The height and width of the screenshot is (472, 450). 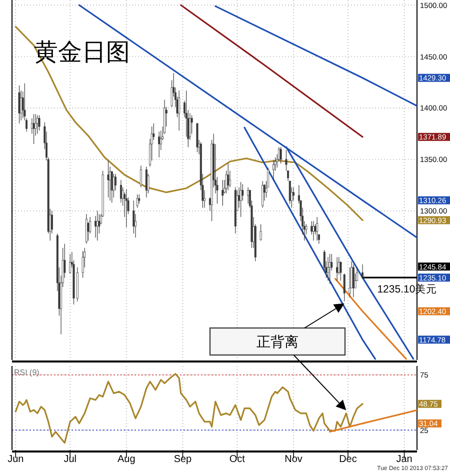 What do you see at coordinates (27, 372) in the screenshot?
I see `chart-title: RSI (9)` at bounding box center [27, 372].